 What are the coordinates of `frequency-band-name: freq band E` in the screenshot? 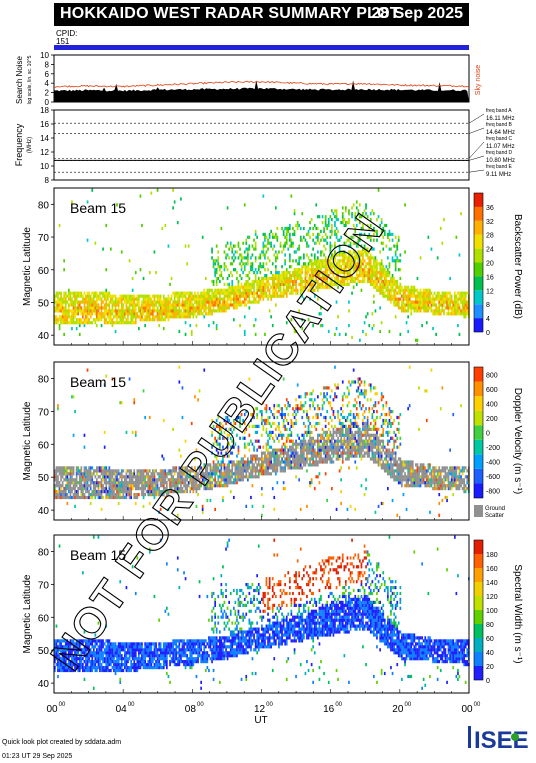 It's located at (499, 167).